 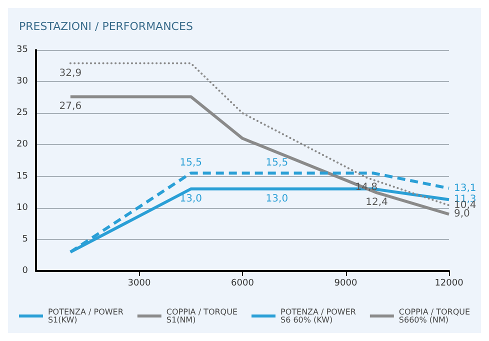 What do you see at coordinates (22, 145) in the screenshot?
I see `y-tick-label: 20` at bounding box center [22, 145].